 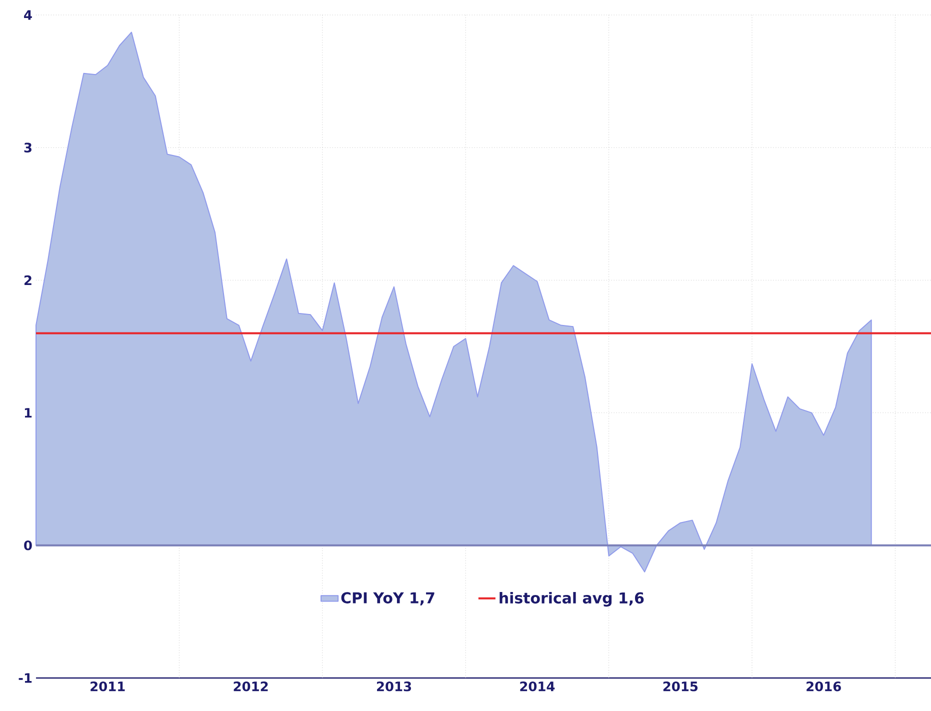 I want to click on y-tick-label: 0, so click(x=28, y=545).